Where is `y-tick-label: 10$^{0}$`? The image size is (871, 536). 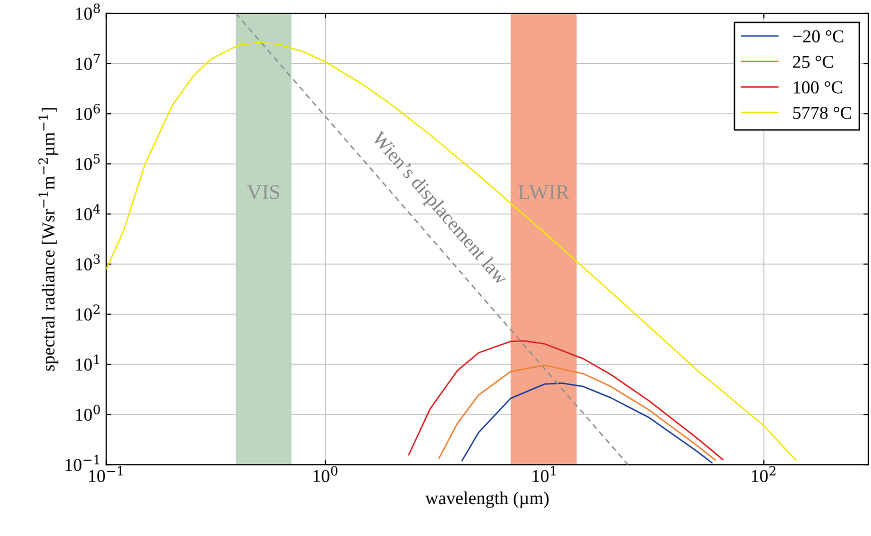 y-tick-label: 10$^{0}$ is located at coordinates (88, 412).